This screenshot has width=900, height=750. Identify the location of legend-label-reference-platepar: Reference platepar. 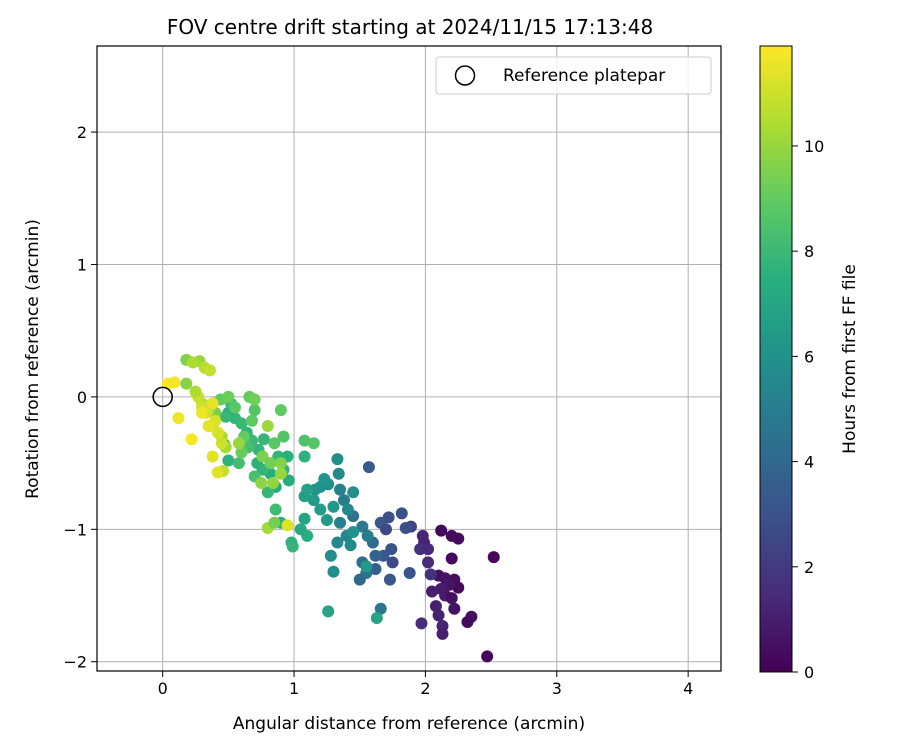
(584, 76).